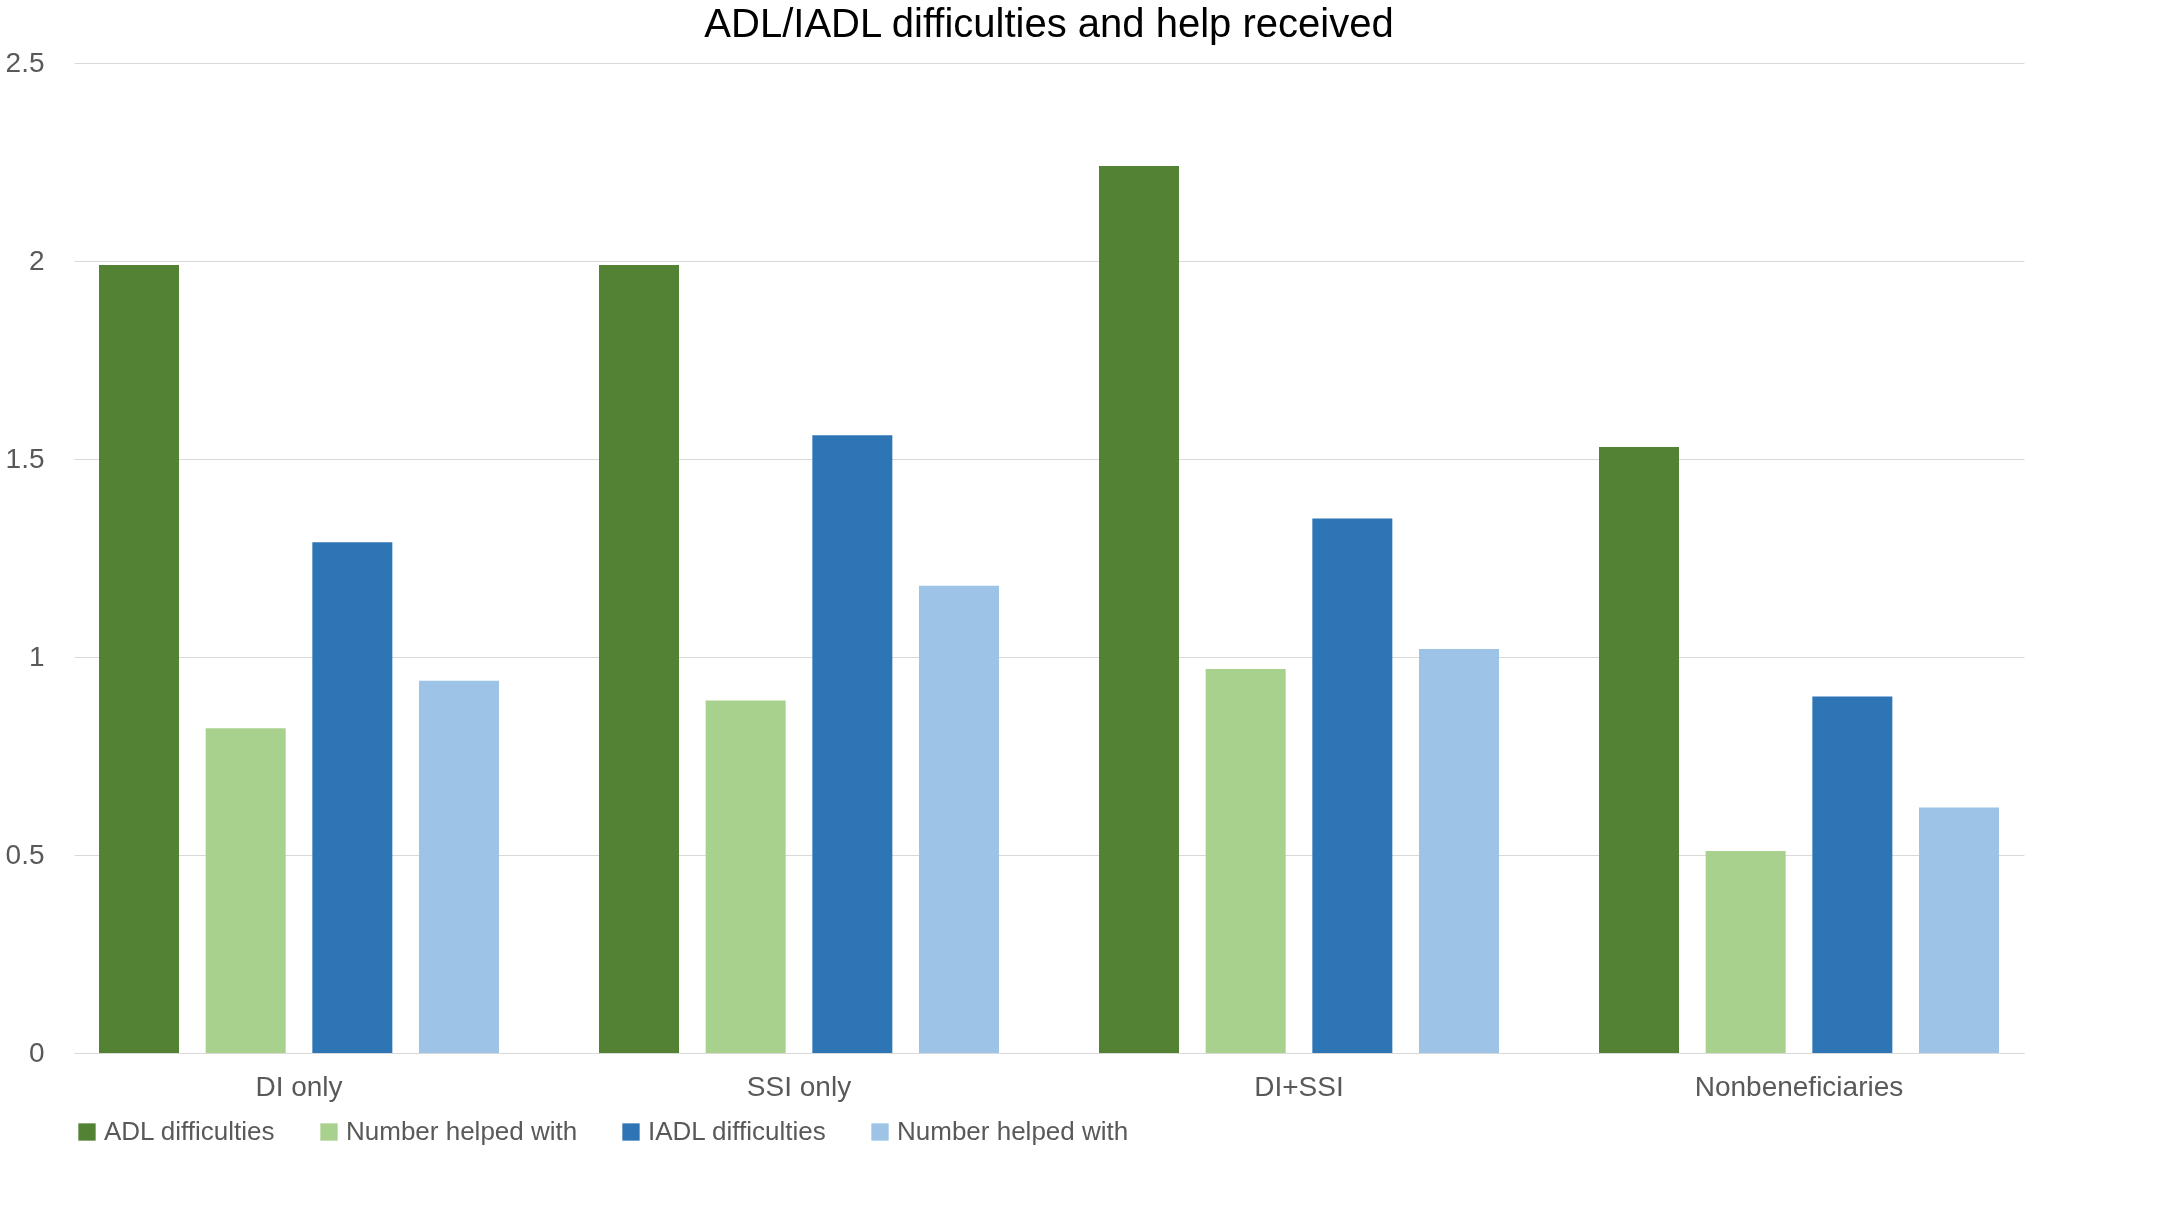  Describe the element at coordinates (25, 854) in the screenshot. I see `y-tick-label: 0.5` at that location.